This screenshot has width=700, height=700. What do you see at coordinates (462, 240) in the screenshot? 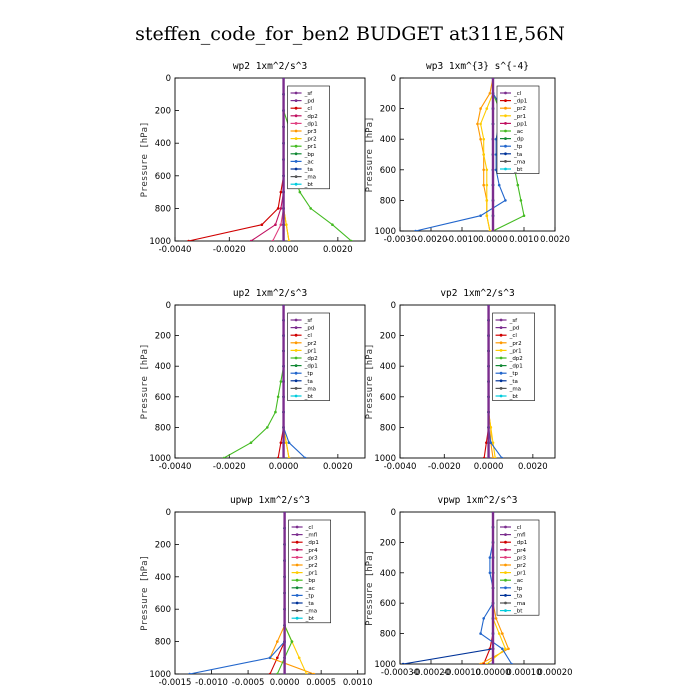
I see `x-tick-label: -0.0010` at bounding box center [462, 240].